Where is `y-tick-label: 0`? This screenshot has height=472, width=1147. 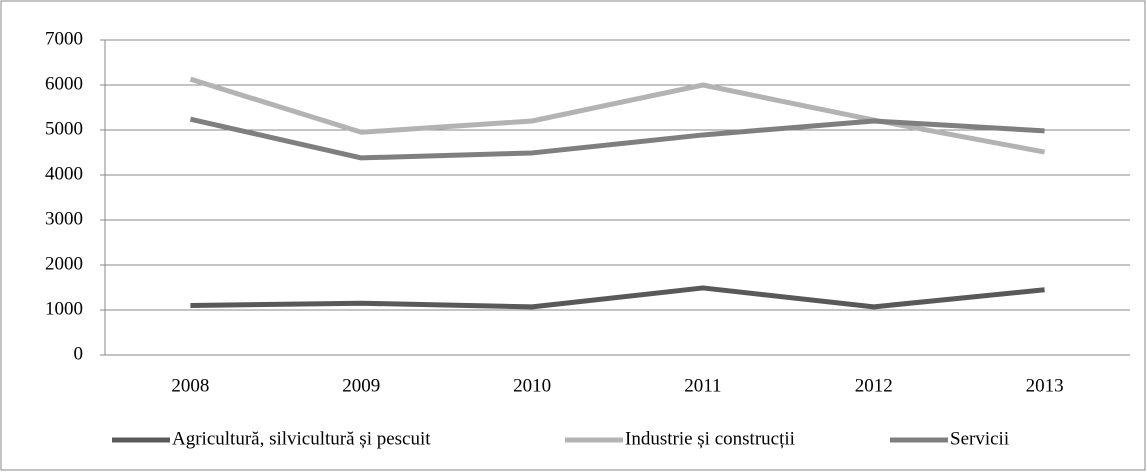
y-tick-label: 0 is located at coordinates (79, 353).